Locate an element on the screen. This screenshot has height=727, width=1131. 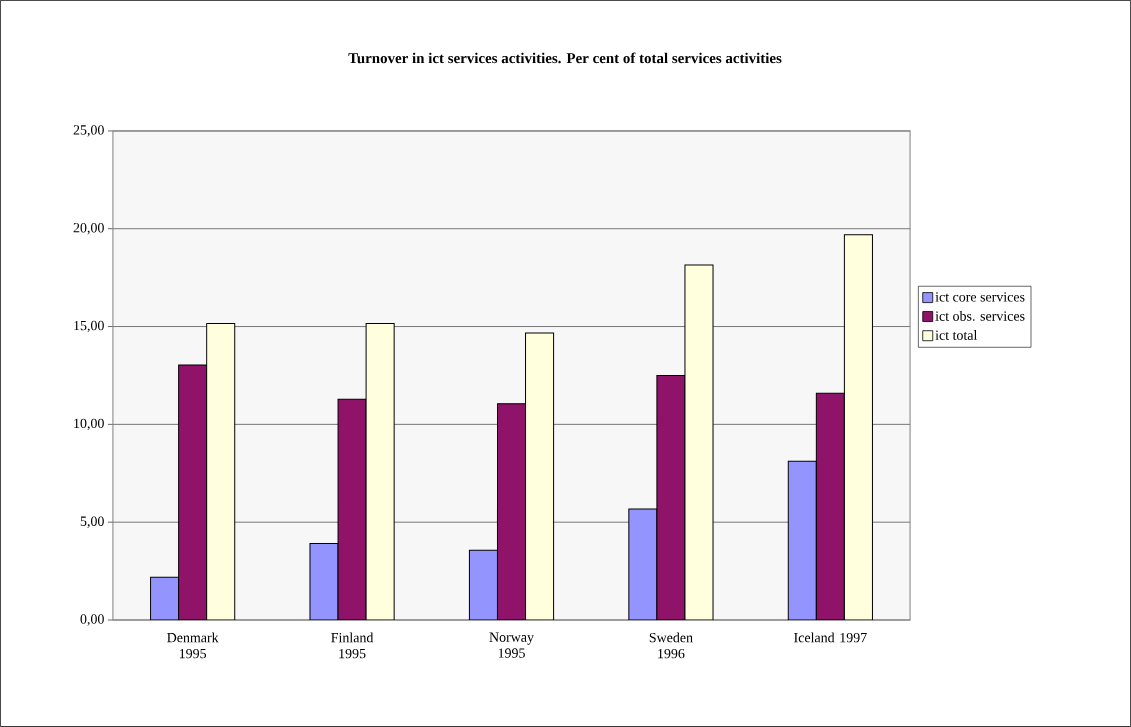
chart-title: Turnover in ict services activities. Per cent of total services activities is located at coordinates (565, 58).